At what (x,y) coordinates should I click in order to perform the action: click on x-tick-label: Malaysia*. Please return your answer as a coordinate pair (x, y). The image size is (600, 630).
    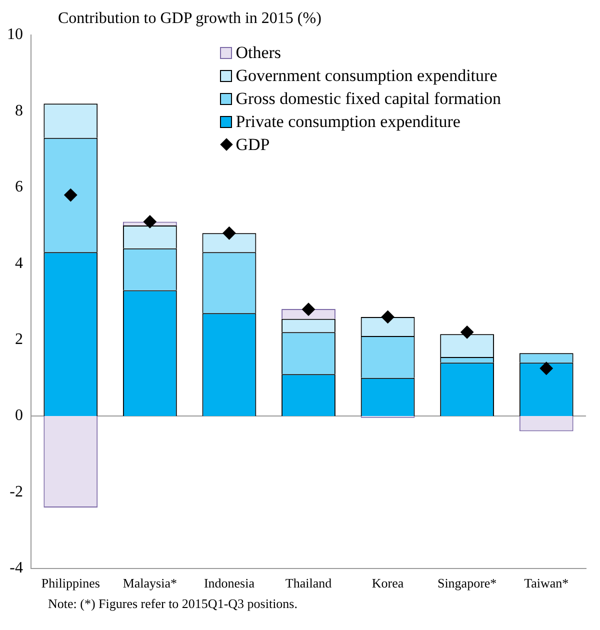
    Looking at the image, I should click on (150, 583).